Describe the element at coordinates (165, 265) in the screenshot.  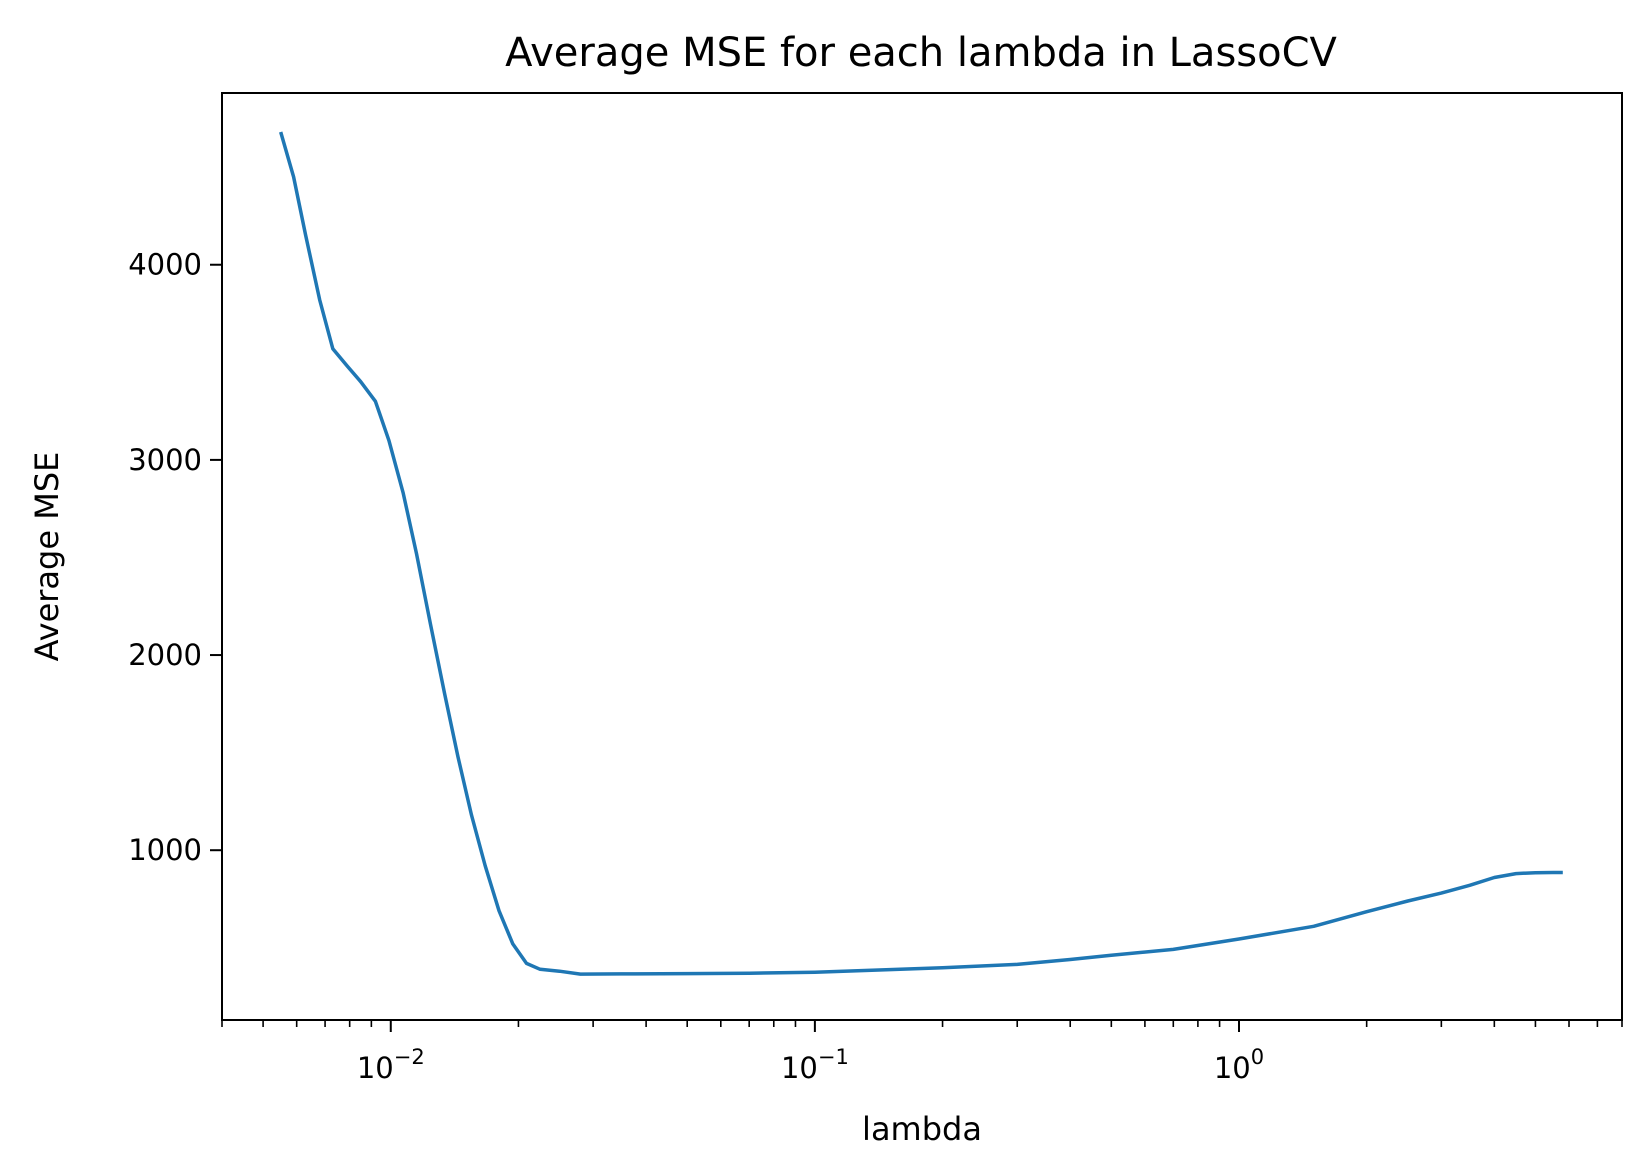
I see `y-tick-label: 4000` at that location.